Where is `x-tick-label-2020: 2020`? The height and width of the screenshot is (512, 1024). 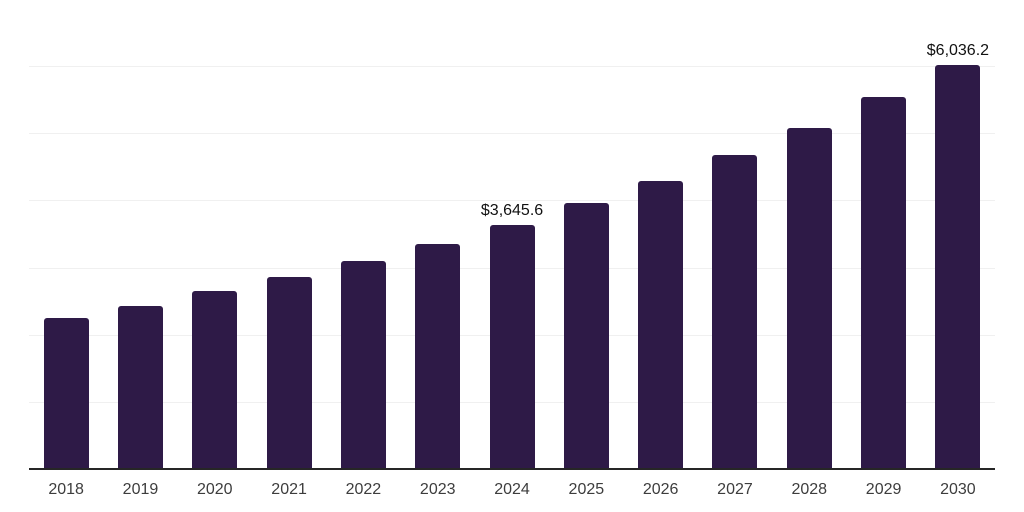 x-tick-label-2020: 2020 is located at coordinates (214, 489).